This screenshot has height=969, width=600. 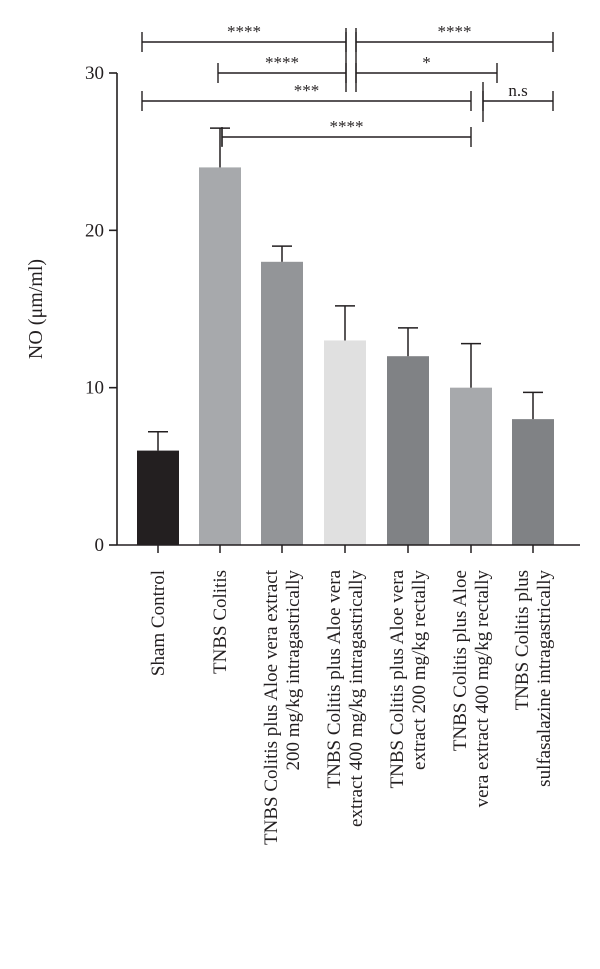 I want to click on category-label: Sham Control, so click(x=158, y=623).